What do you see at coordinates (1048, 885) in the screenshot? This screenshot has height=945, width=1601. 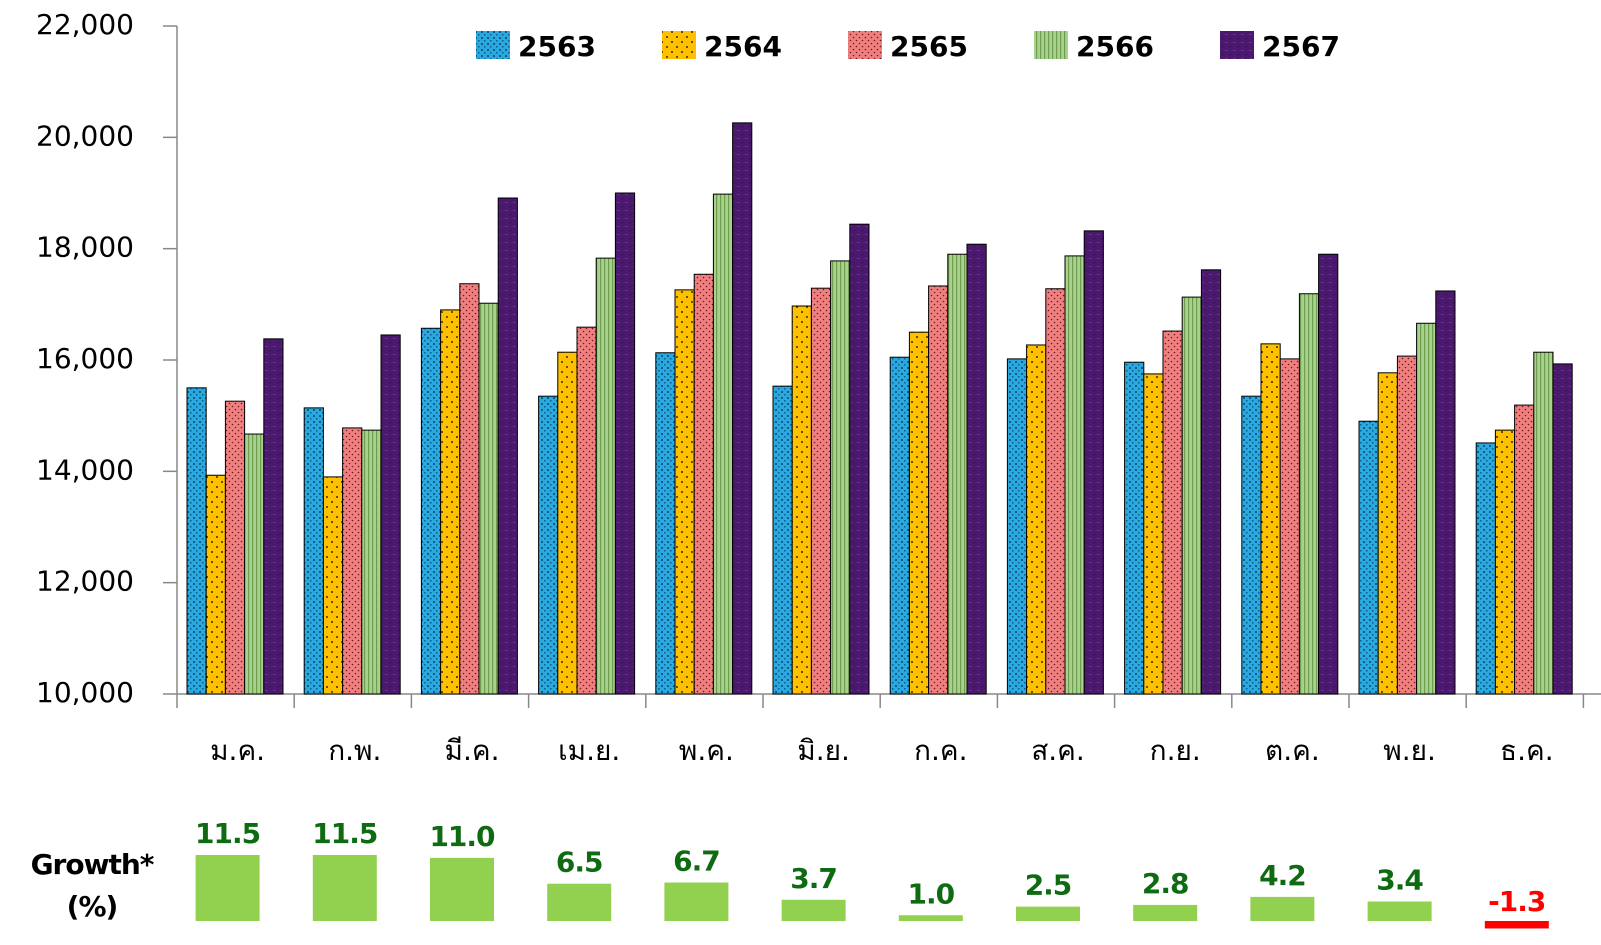 I see `growth-value-label: 2.5` at bounding box center [1048, 885].